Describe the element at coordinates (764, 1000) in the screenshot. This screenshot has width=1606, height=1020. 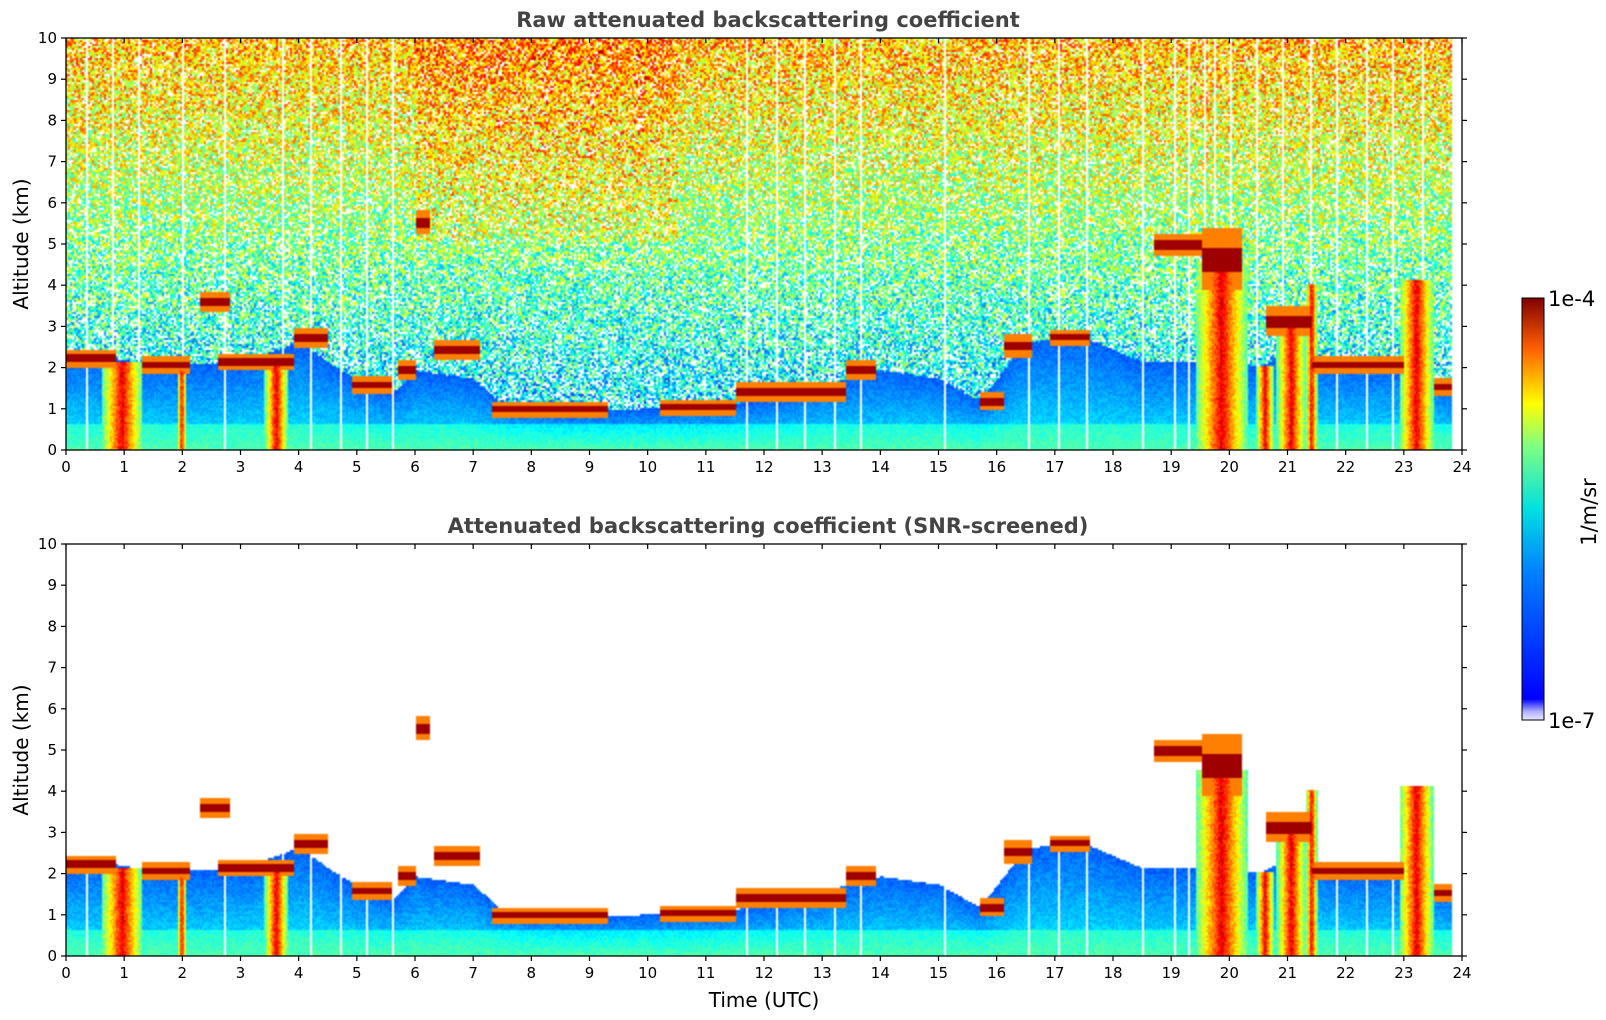
I see `x-axis-label: Time (UTC)` at that location.